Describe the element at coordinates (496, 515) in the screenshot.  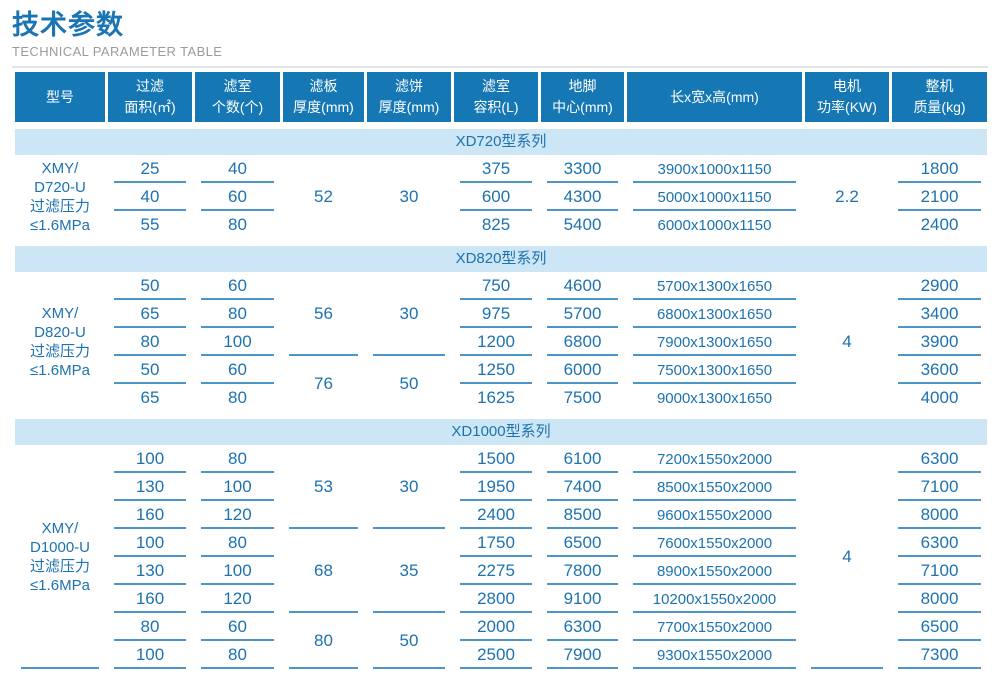
I see `cell-chamber-volume: 2400` at that location.